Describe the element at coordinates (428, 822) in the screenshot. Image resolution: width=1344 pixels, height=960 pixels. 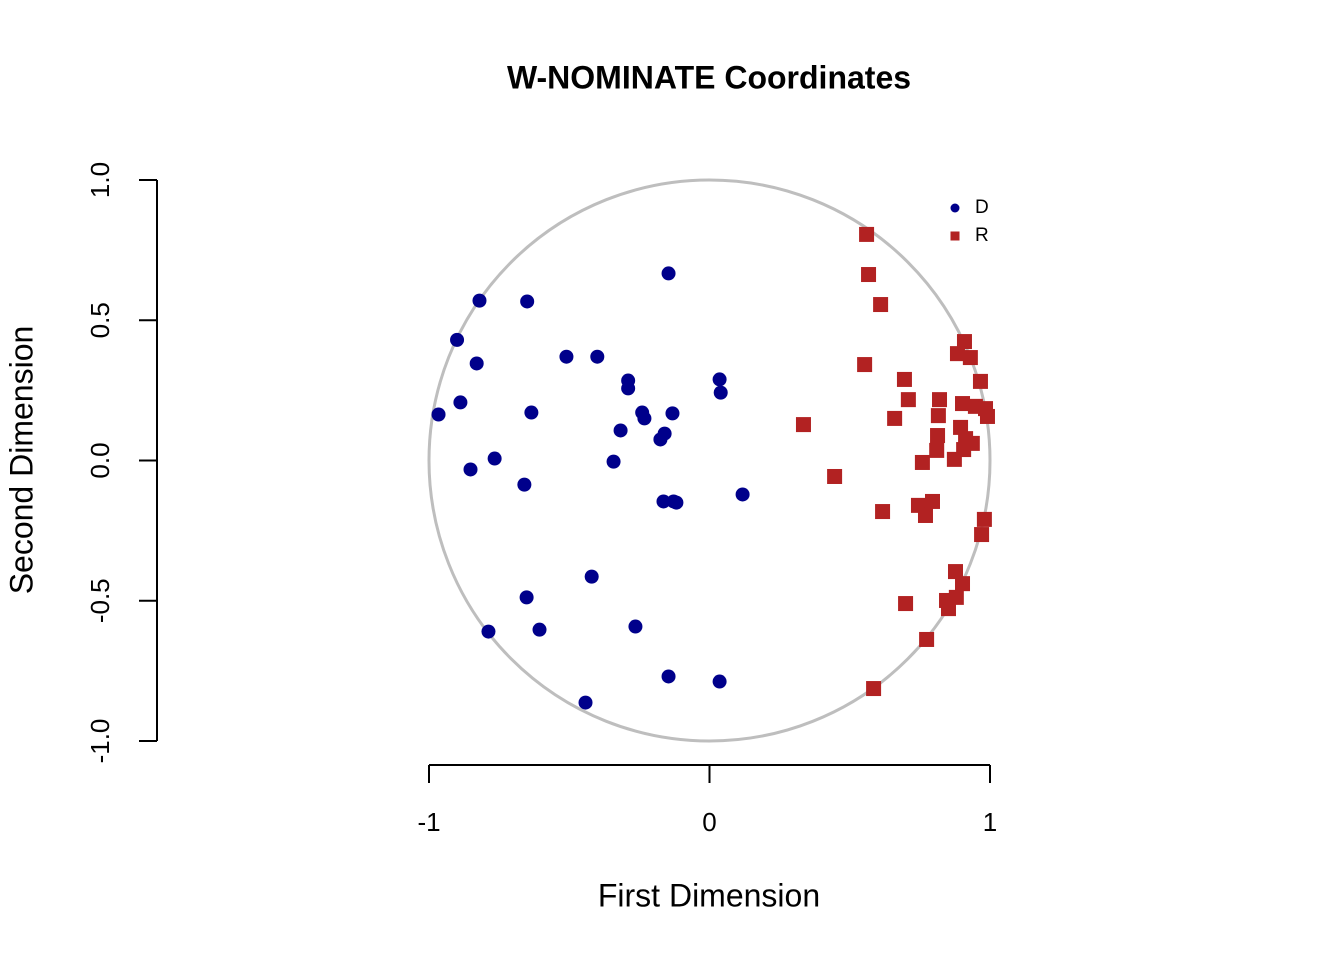
I see `x-tick-label: -1` at that location.